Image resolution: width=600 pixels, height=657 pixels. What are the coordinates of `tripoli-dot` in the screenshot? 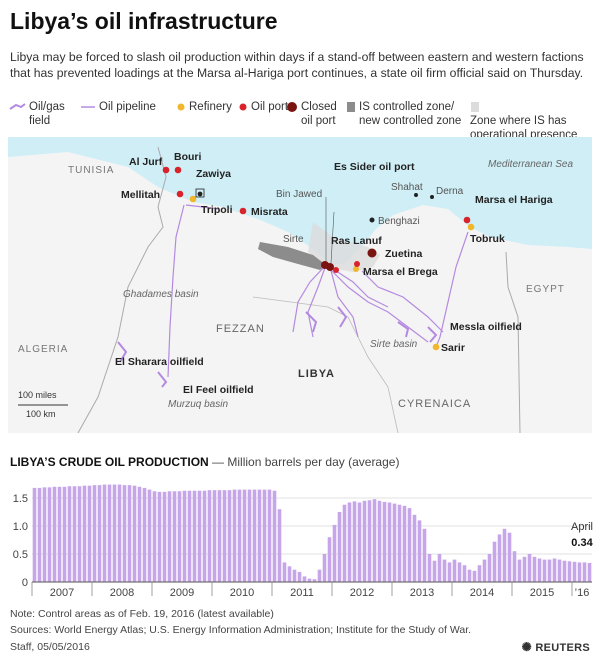 It's located at (200, 194).